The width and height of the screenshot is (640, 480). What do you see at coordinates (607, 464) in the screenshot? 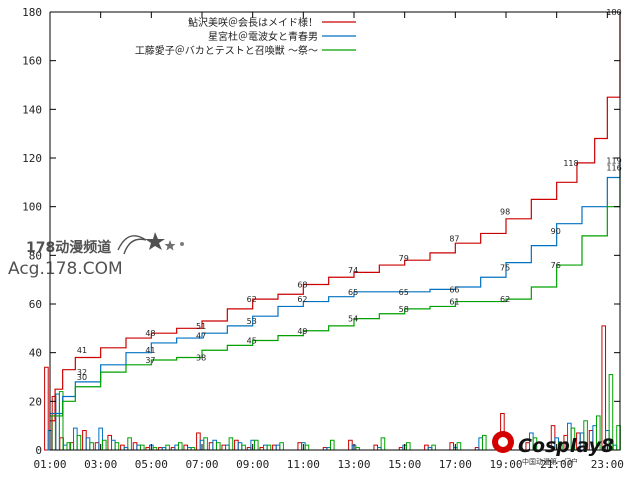
I see `x-tick-label: 23:00` at bounding box center [607, 464].